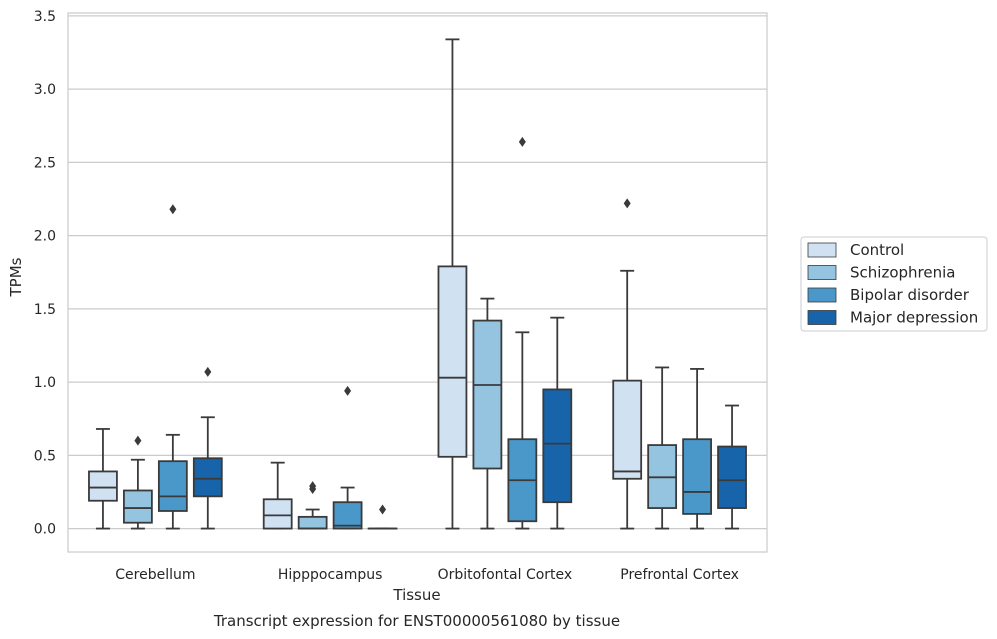 Image resolution: width=997 pixels, height=639 pixels. What do you see at coordinates (45, 273) in the screenshot?
I see `y-tick-labels: 0.0 0.5 1.0 1.5 2.0 2.5 3.0 3.5` at bounding box center [45, 273].